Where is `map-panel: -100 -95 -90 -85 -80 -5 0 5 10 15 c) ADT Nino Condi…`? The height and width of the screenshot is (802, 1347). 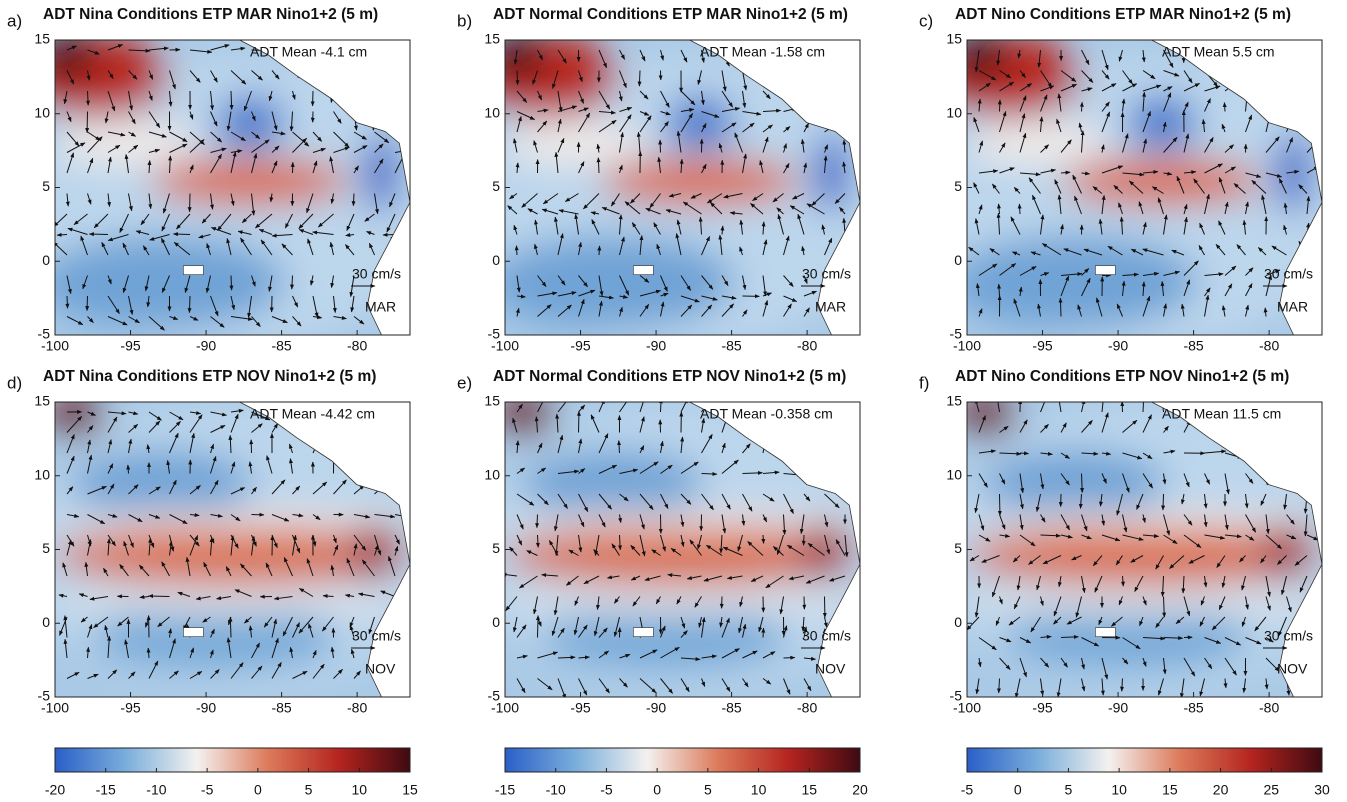 map-panel: -100 -95 -90 -85 -80 -5 0 5 10 15 c) ADT Nino Condi… is located at coordinates (1121, 180).